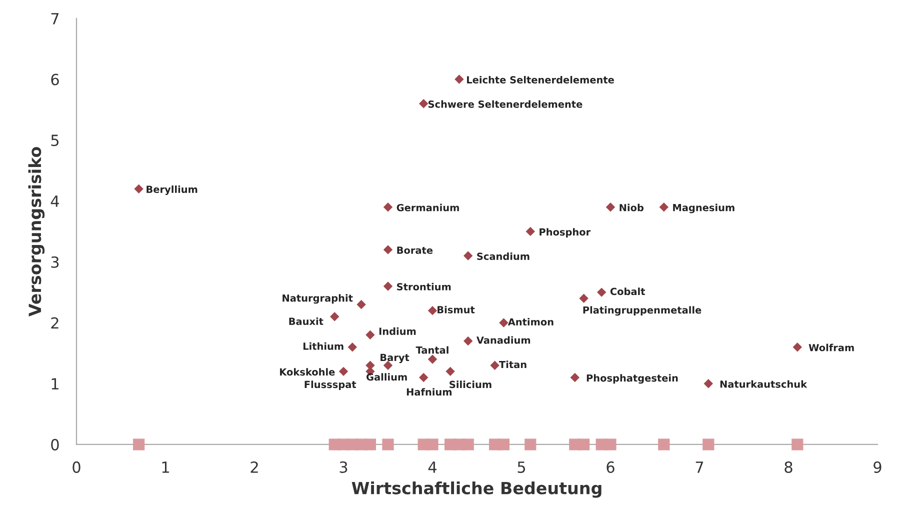 The width and height of the screenshot is (900, 526). Describe the element at coordinates (54, 323) in the screenshot. I see `y-tick-label: 2` at that location.